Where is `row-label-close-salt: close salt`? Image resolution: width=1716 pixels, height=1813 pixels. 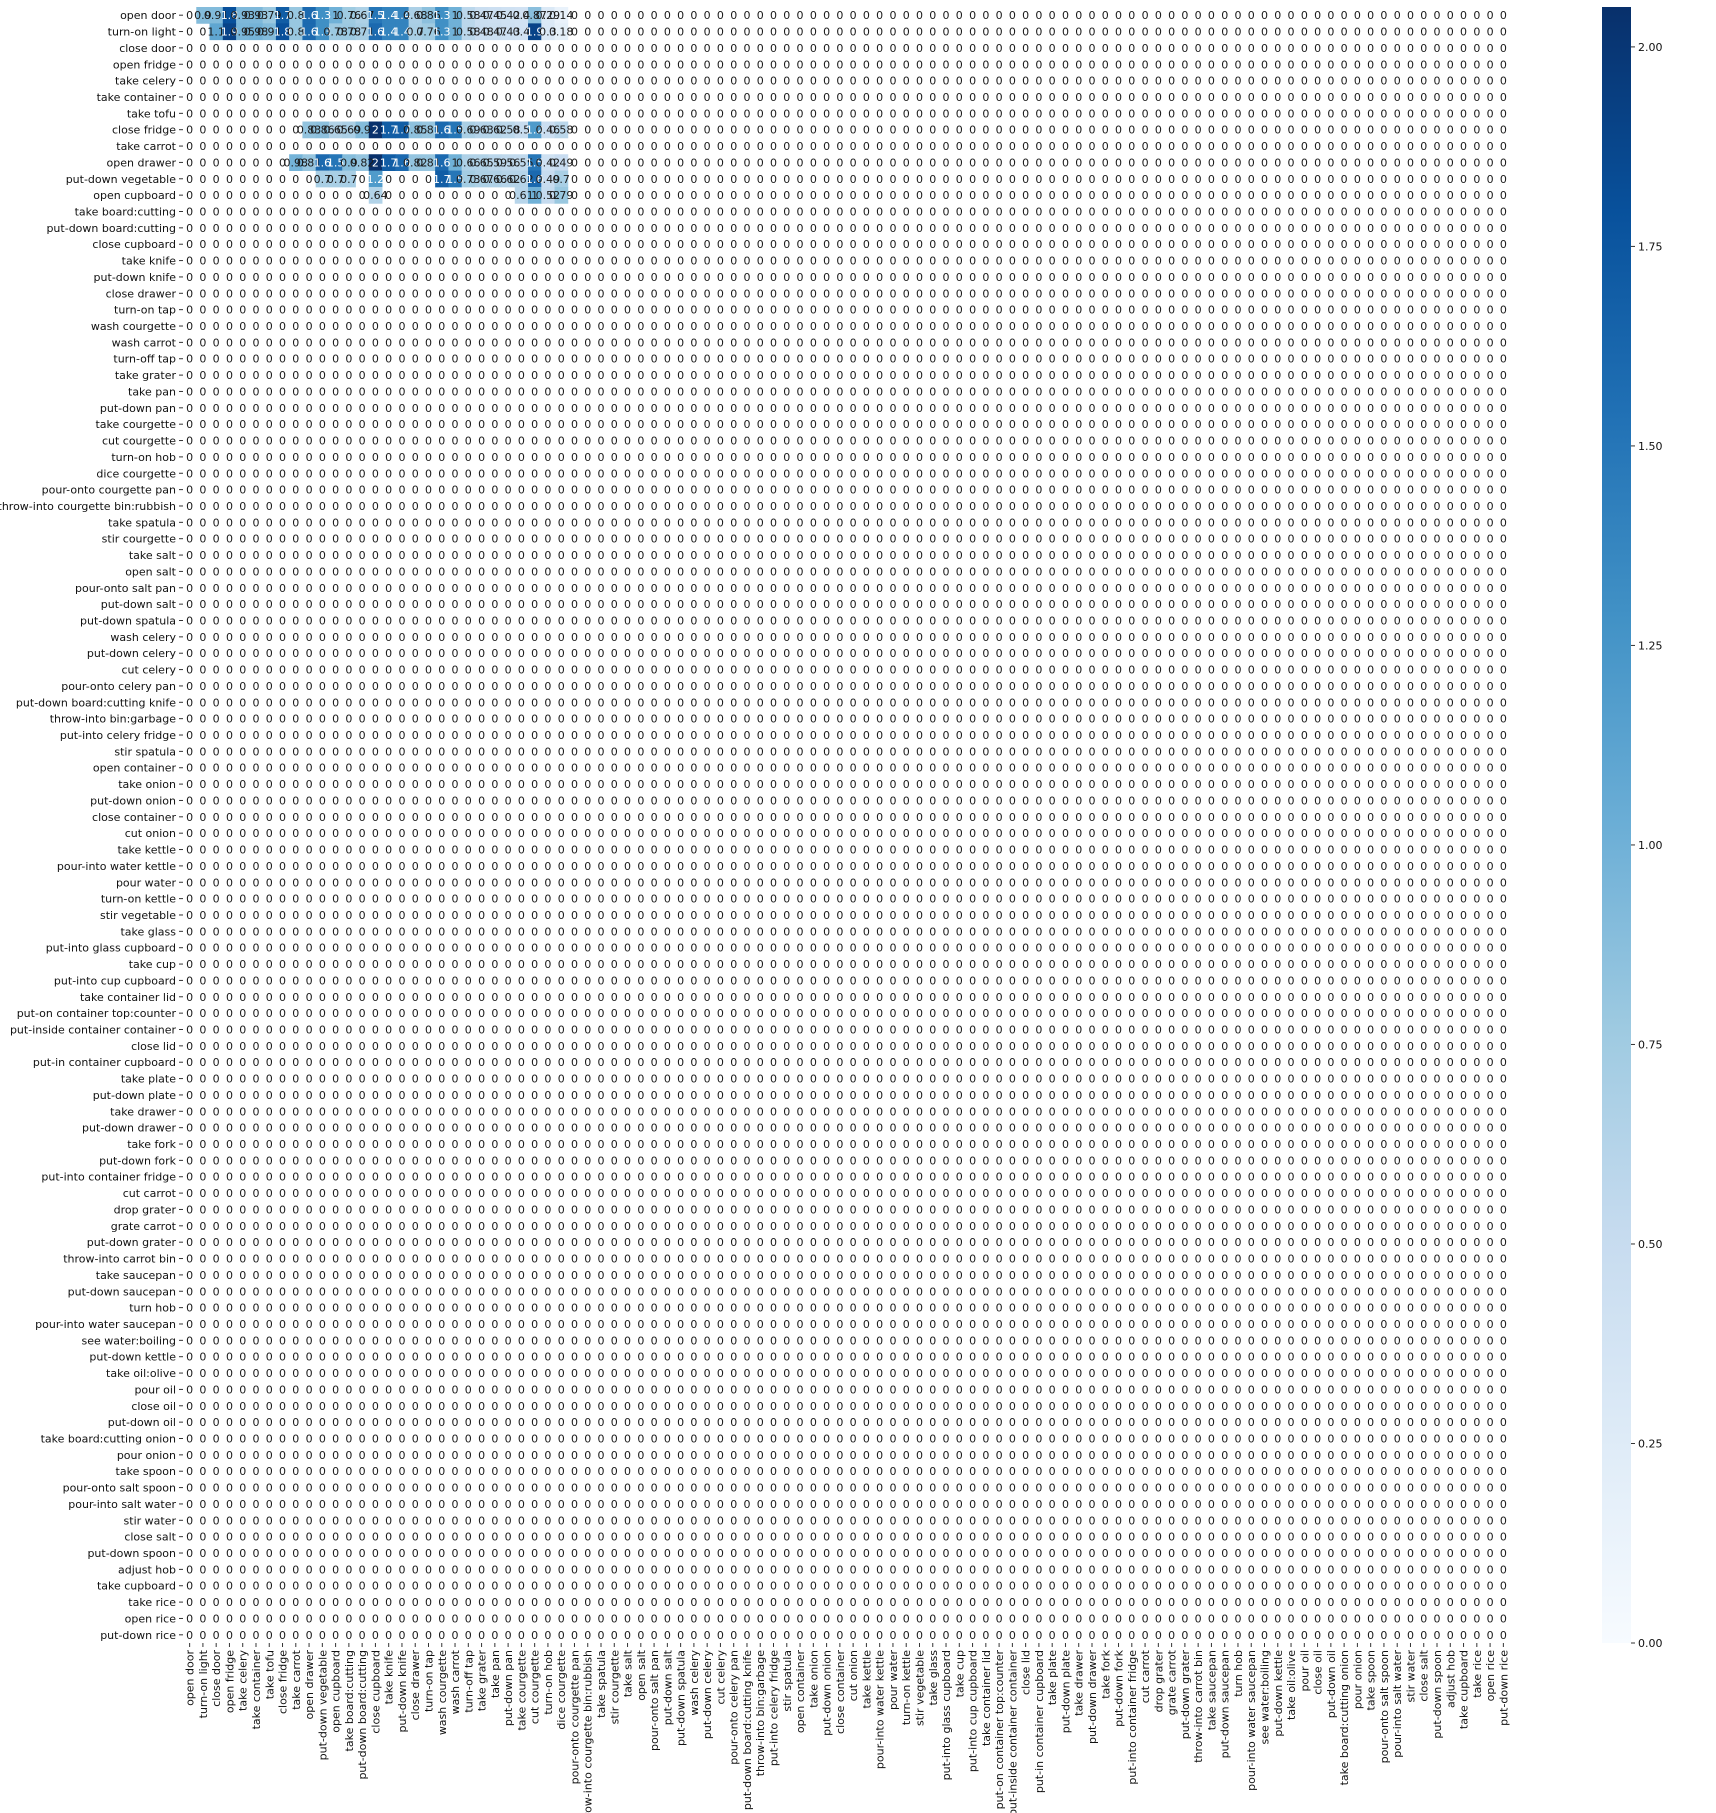
row-label-close-salt: close salt is located at coordinates (150, 1537).